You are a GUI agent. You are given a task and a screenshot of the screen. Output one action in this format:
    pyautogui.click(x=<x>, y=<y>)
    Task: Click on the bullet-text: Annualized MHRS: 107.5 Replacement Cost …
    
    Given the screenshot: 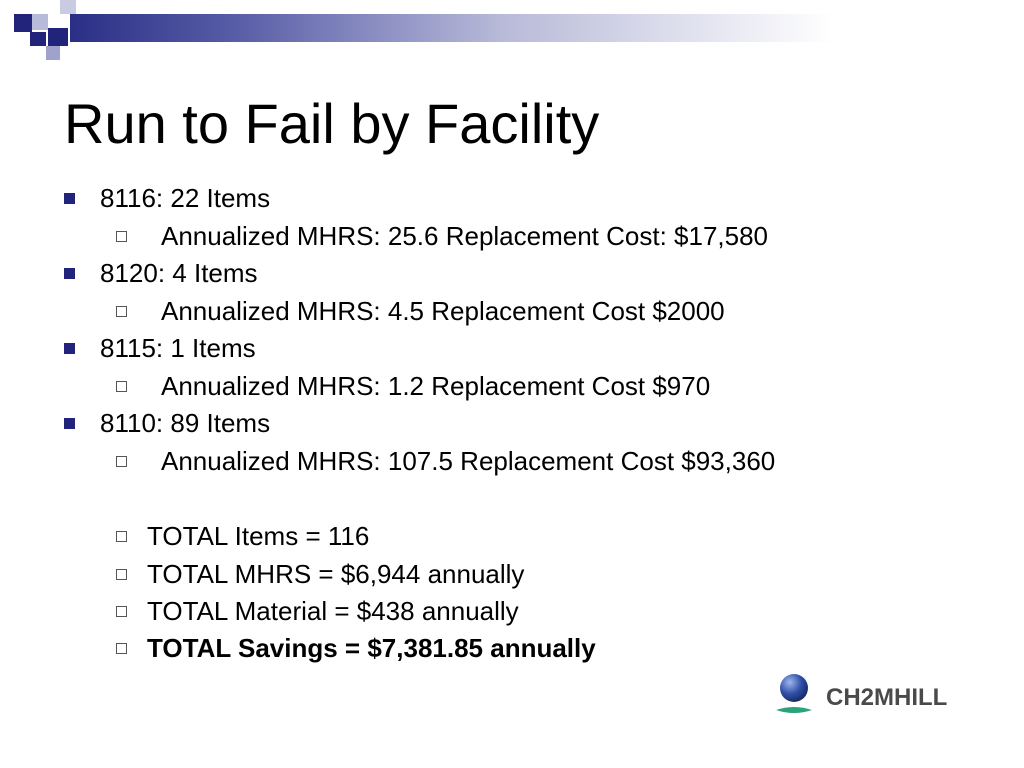 What is the action you would take?
    pyautogui.click(x=468, y=461)
    